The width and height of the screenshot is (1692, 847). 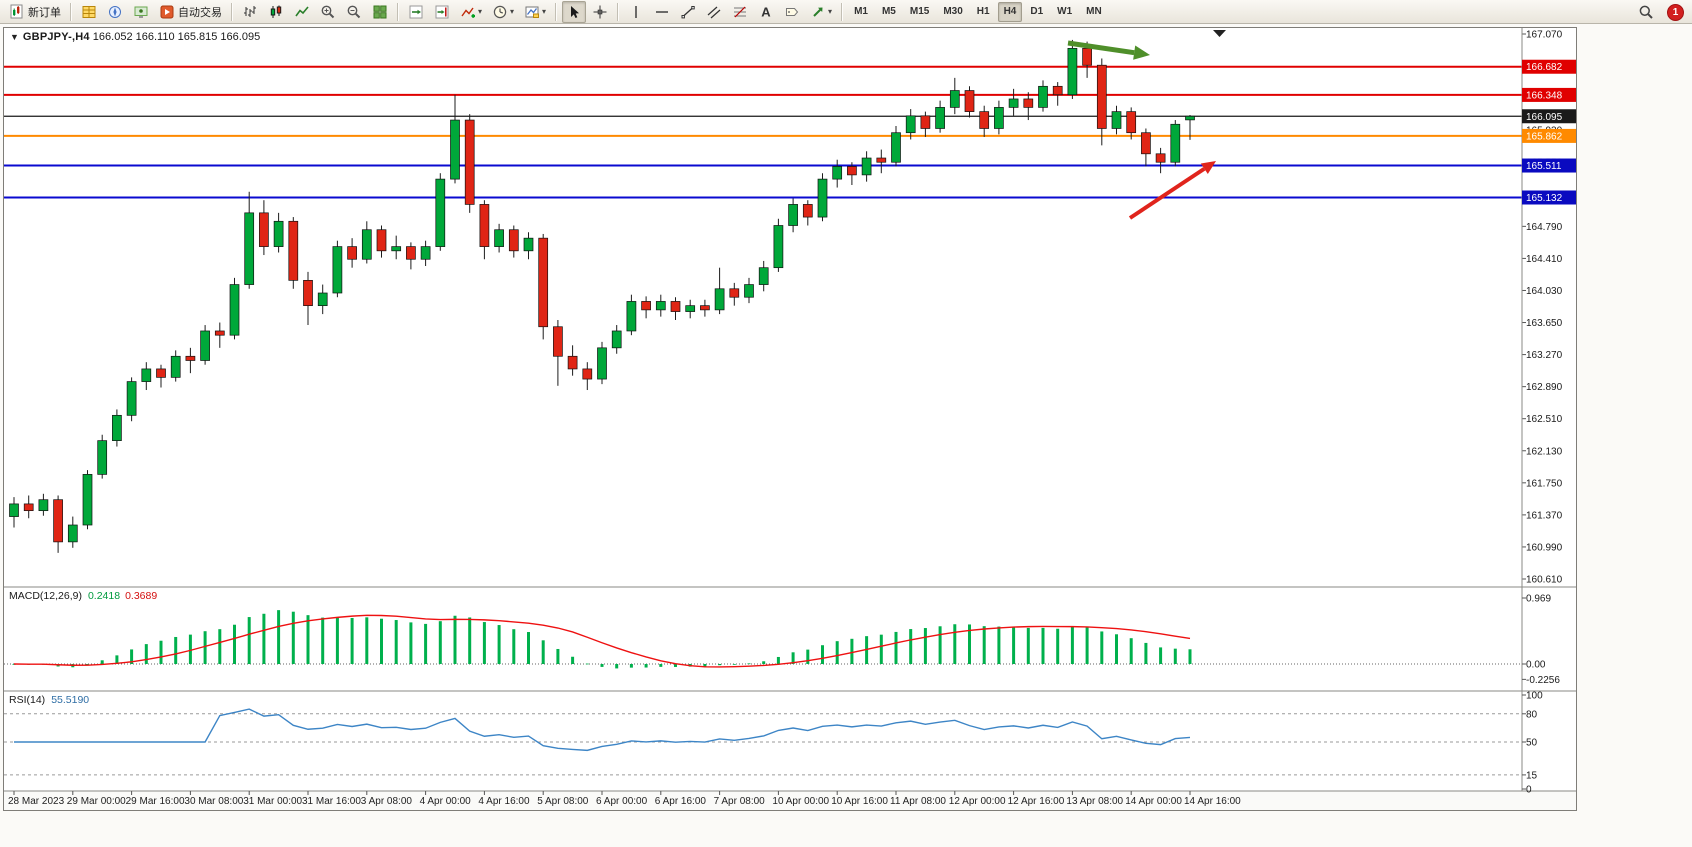 I want to click on shapes-button: ▾, so click(x=821, y=12).